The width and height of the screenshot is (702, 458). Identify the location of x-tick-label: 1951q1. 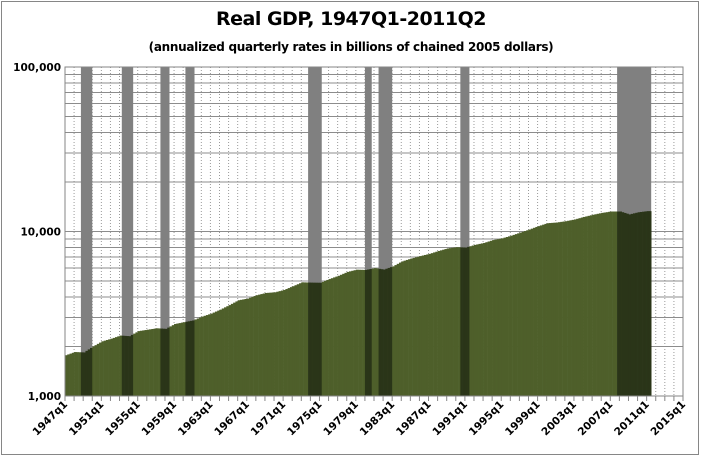
(87, 419).